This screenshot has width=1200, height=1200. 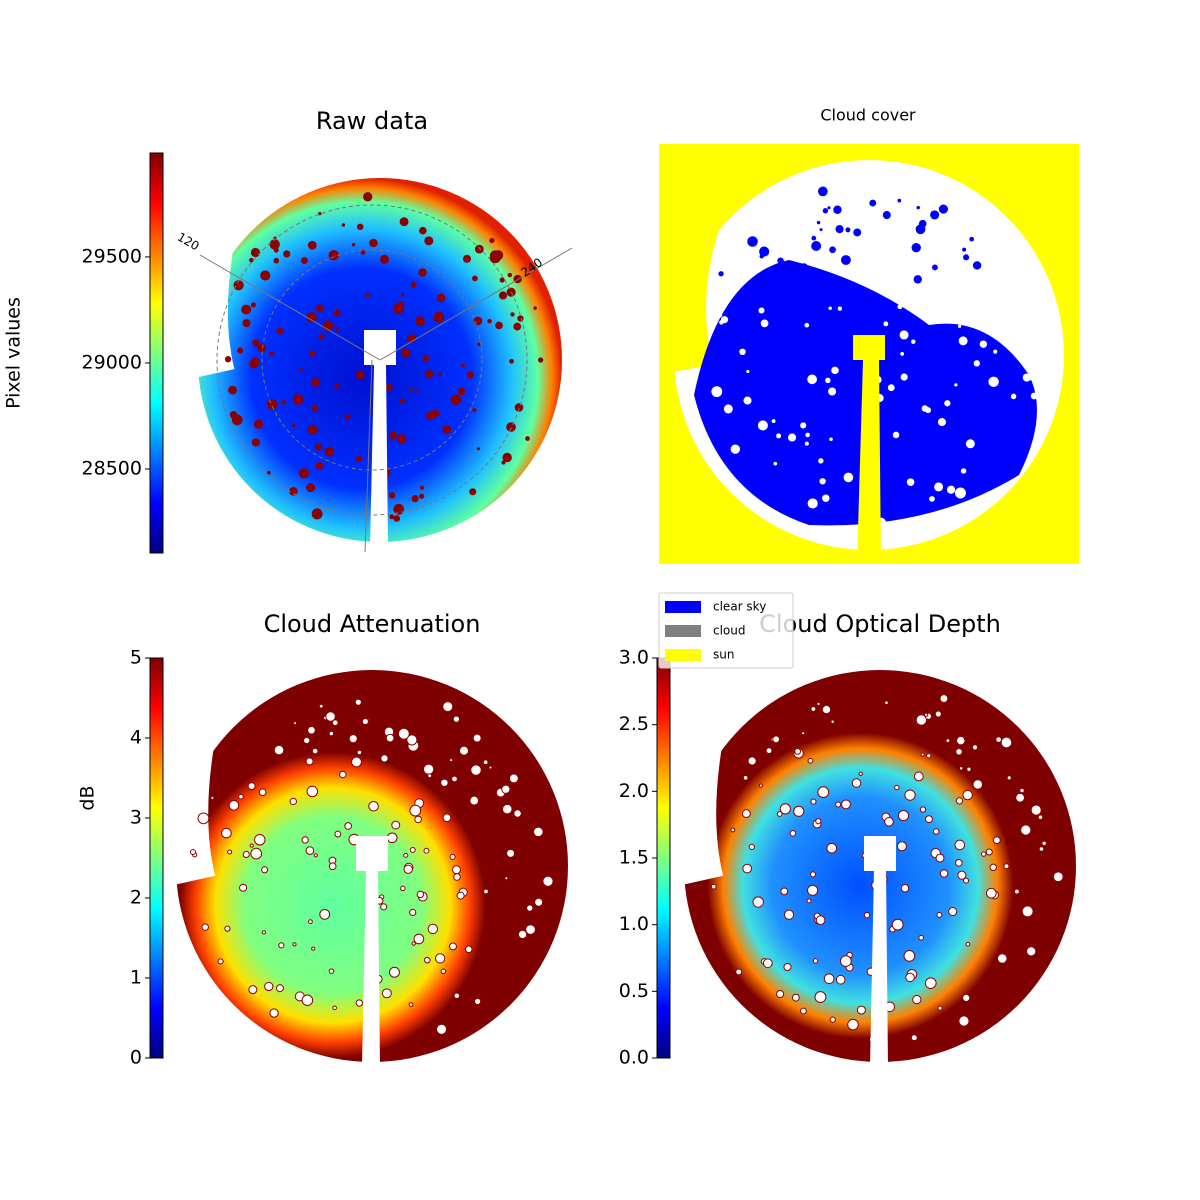 I want to click on colorbar-tick-label: 4, so click(x=136, y=738).